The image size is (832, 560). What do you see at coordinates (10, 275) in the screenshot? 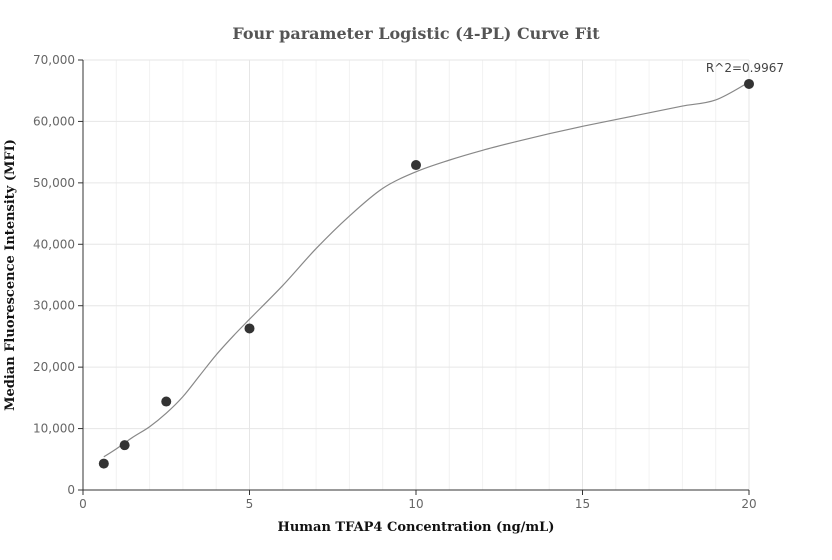
I see `y-axis-title: Median Fluorescence Intensity (MFI)` at bounding box center [10, 275].